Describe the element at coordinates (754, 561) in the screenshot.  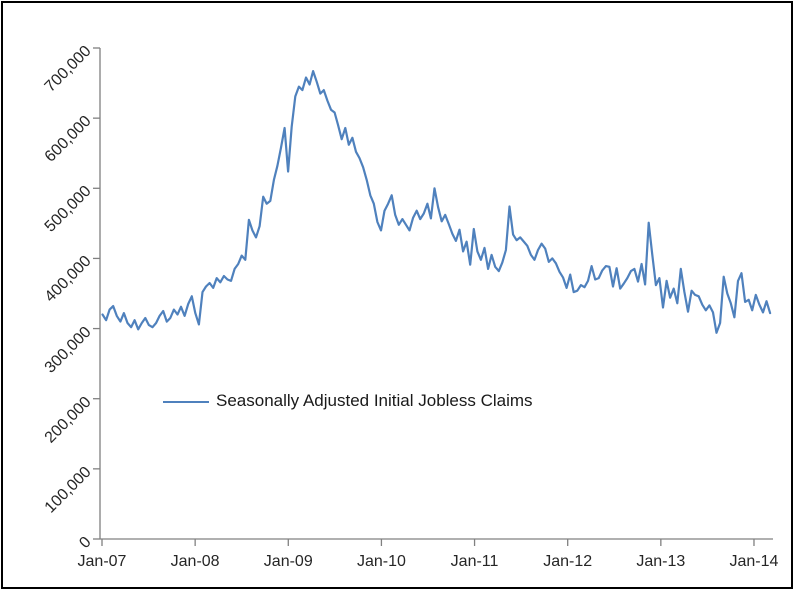
I see `x-tick-label: Jan-14` at that location.